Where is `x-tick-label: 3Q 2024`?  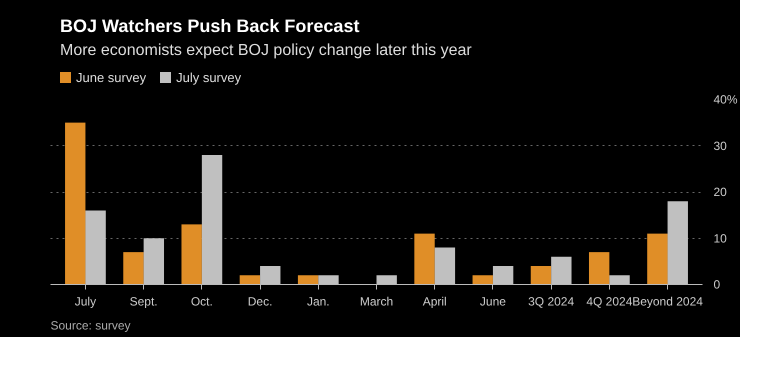
x-tick-label: 3Q 2024 is located at coordinates (551, 301).